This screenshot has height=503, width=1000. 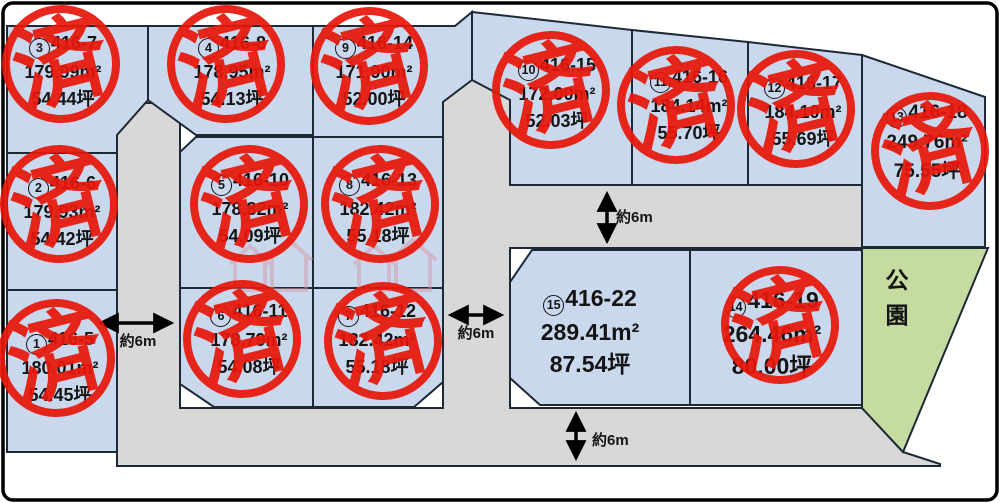 What do you see at coordinates (557, 93) in the screenshot?
I see `plot-label-416-15: 10 416-15 172.00m² 52.03坪` at bounding box center [557, 93].